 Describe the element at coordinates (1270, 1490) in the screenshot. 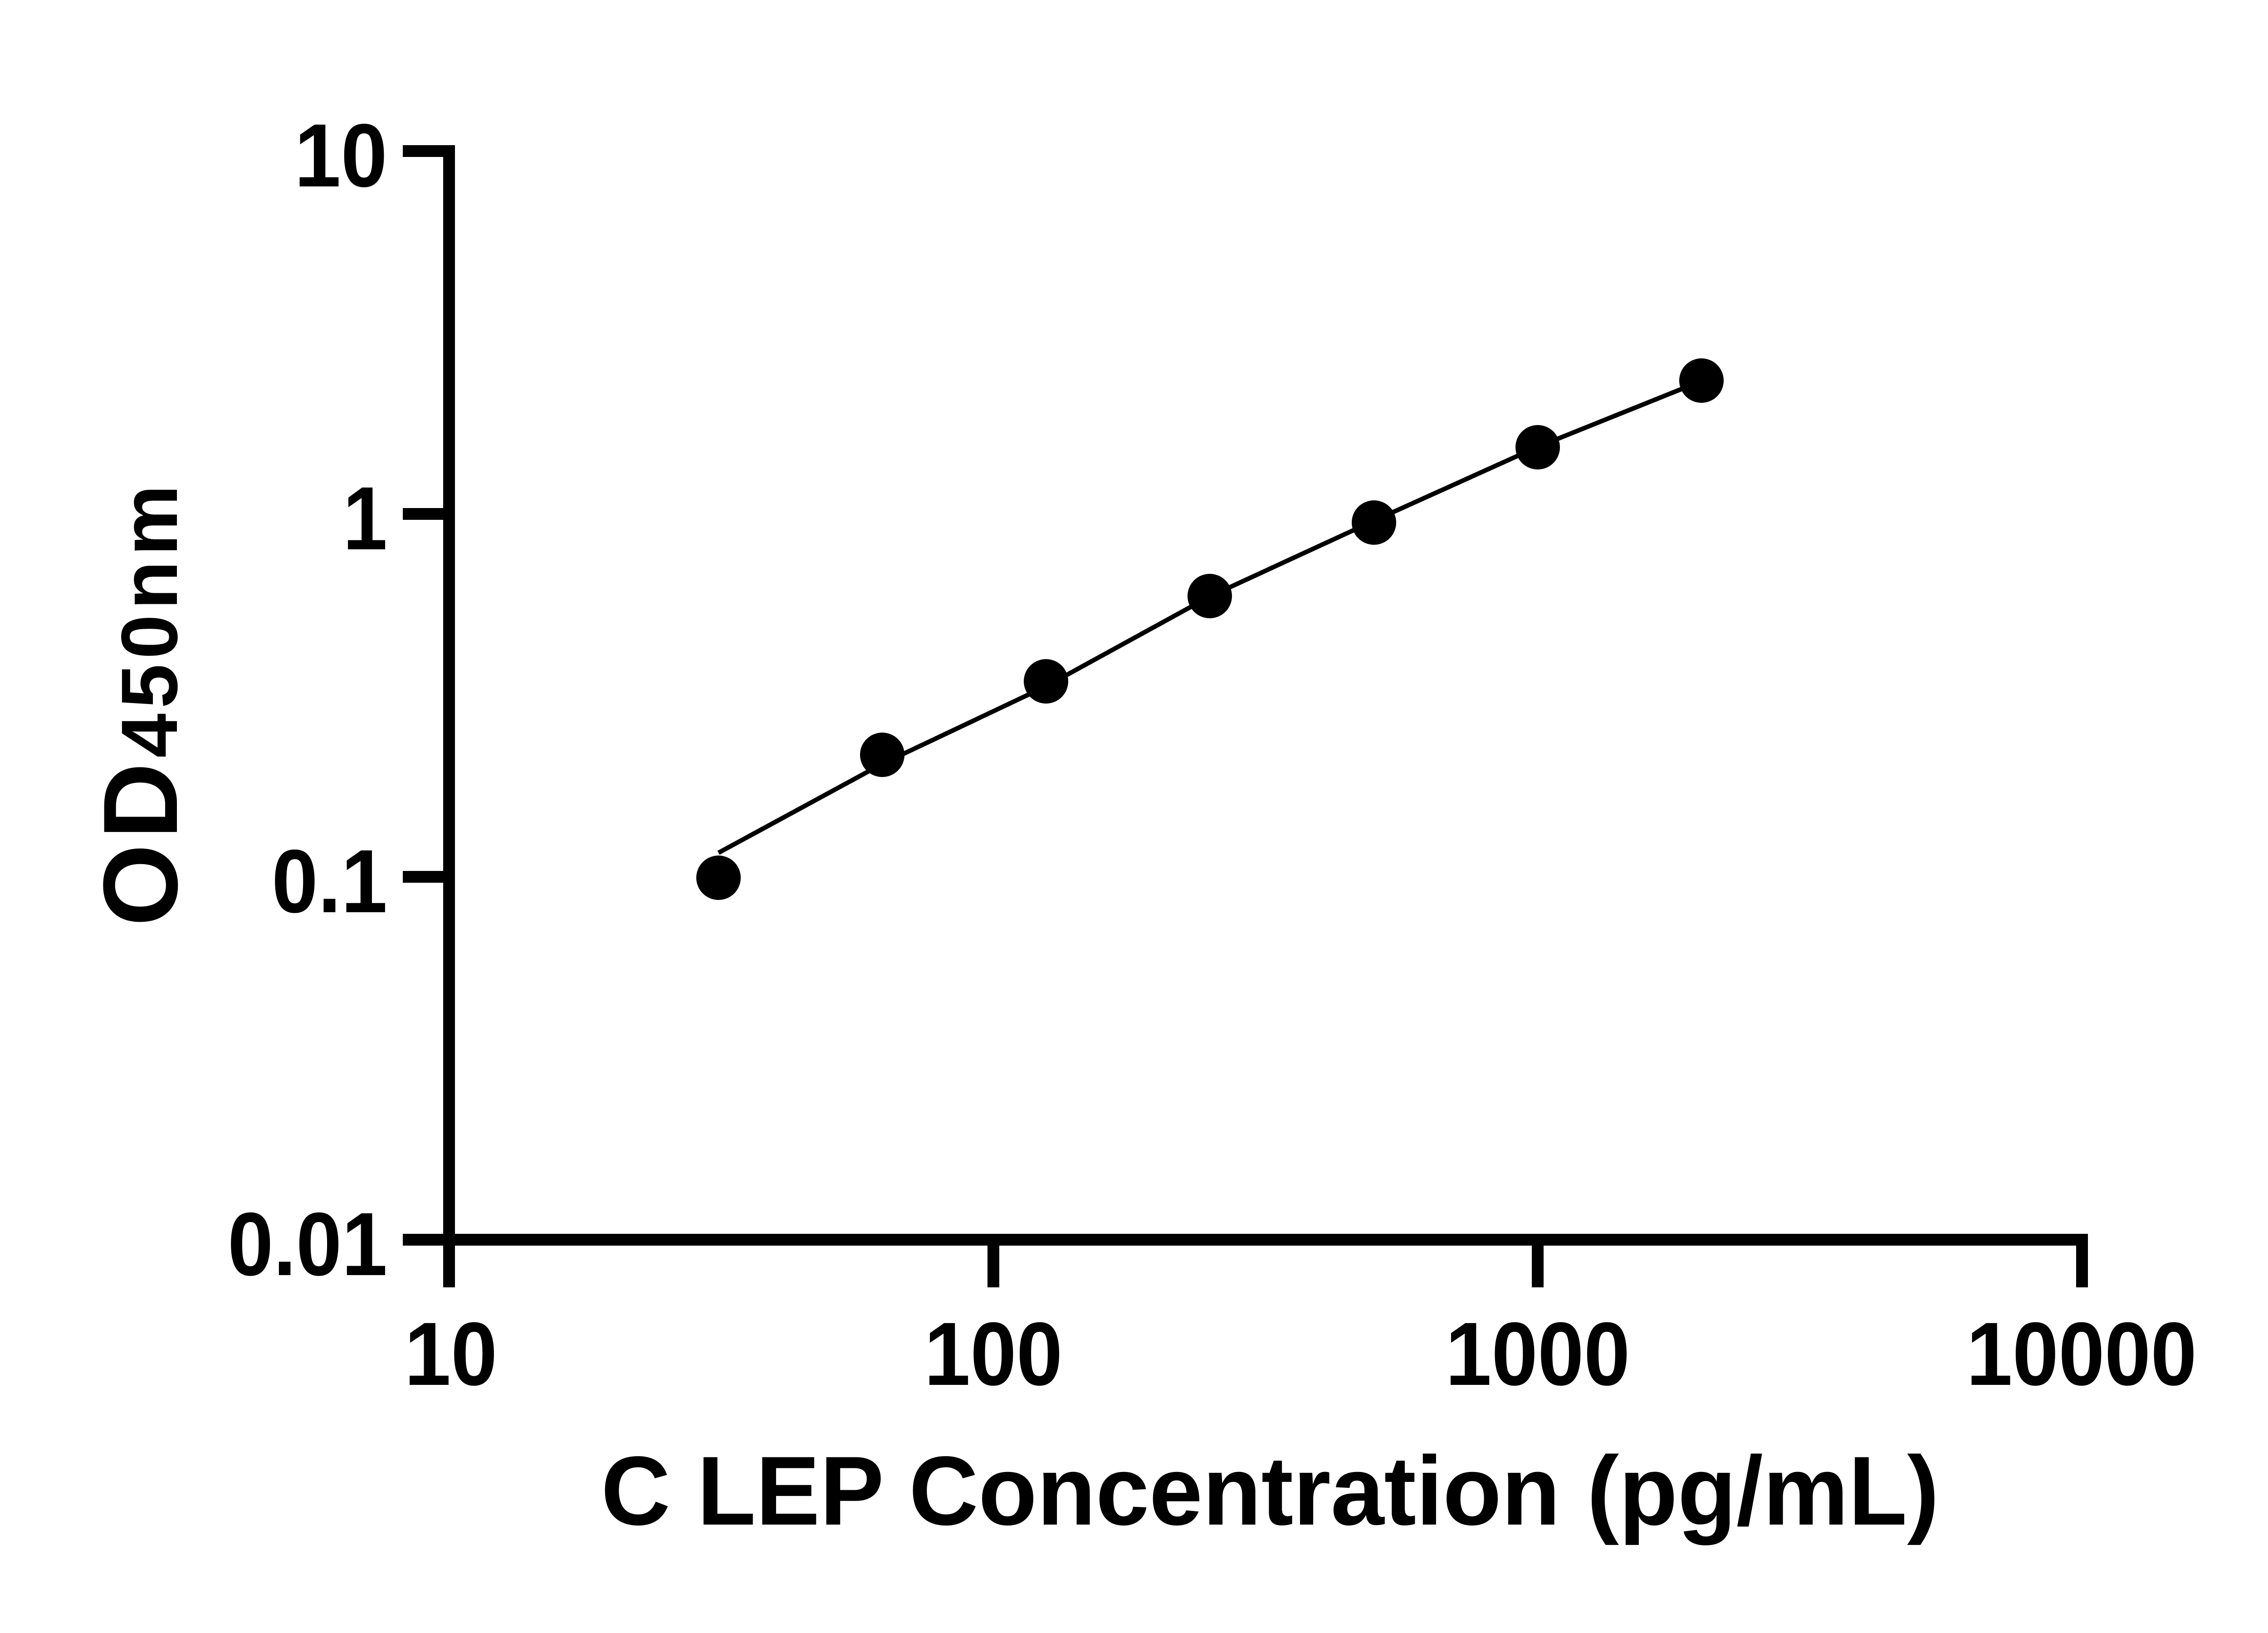

I see `svg-text: C LEP Concentration (pg/mL)` at that location.